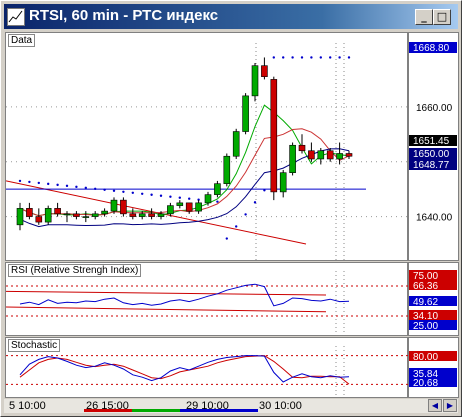  Describe the element at coordinates (431, 154) in the screenshot. I see `price-marker-value: 1650.00` at that location.